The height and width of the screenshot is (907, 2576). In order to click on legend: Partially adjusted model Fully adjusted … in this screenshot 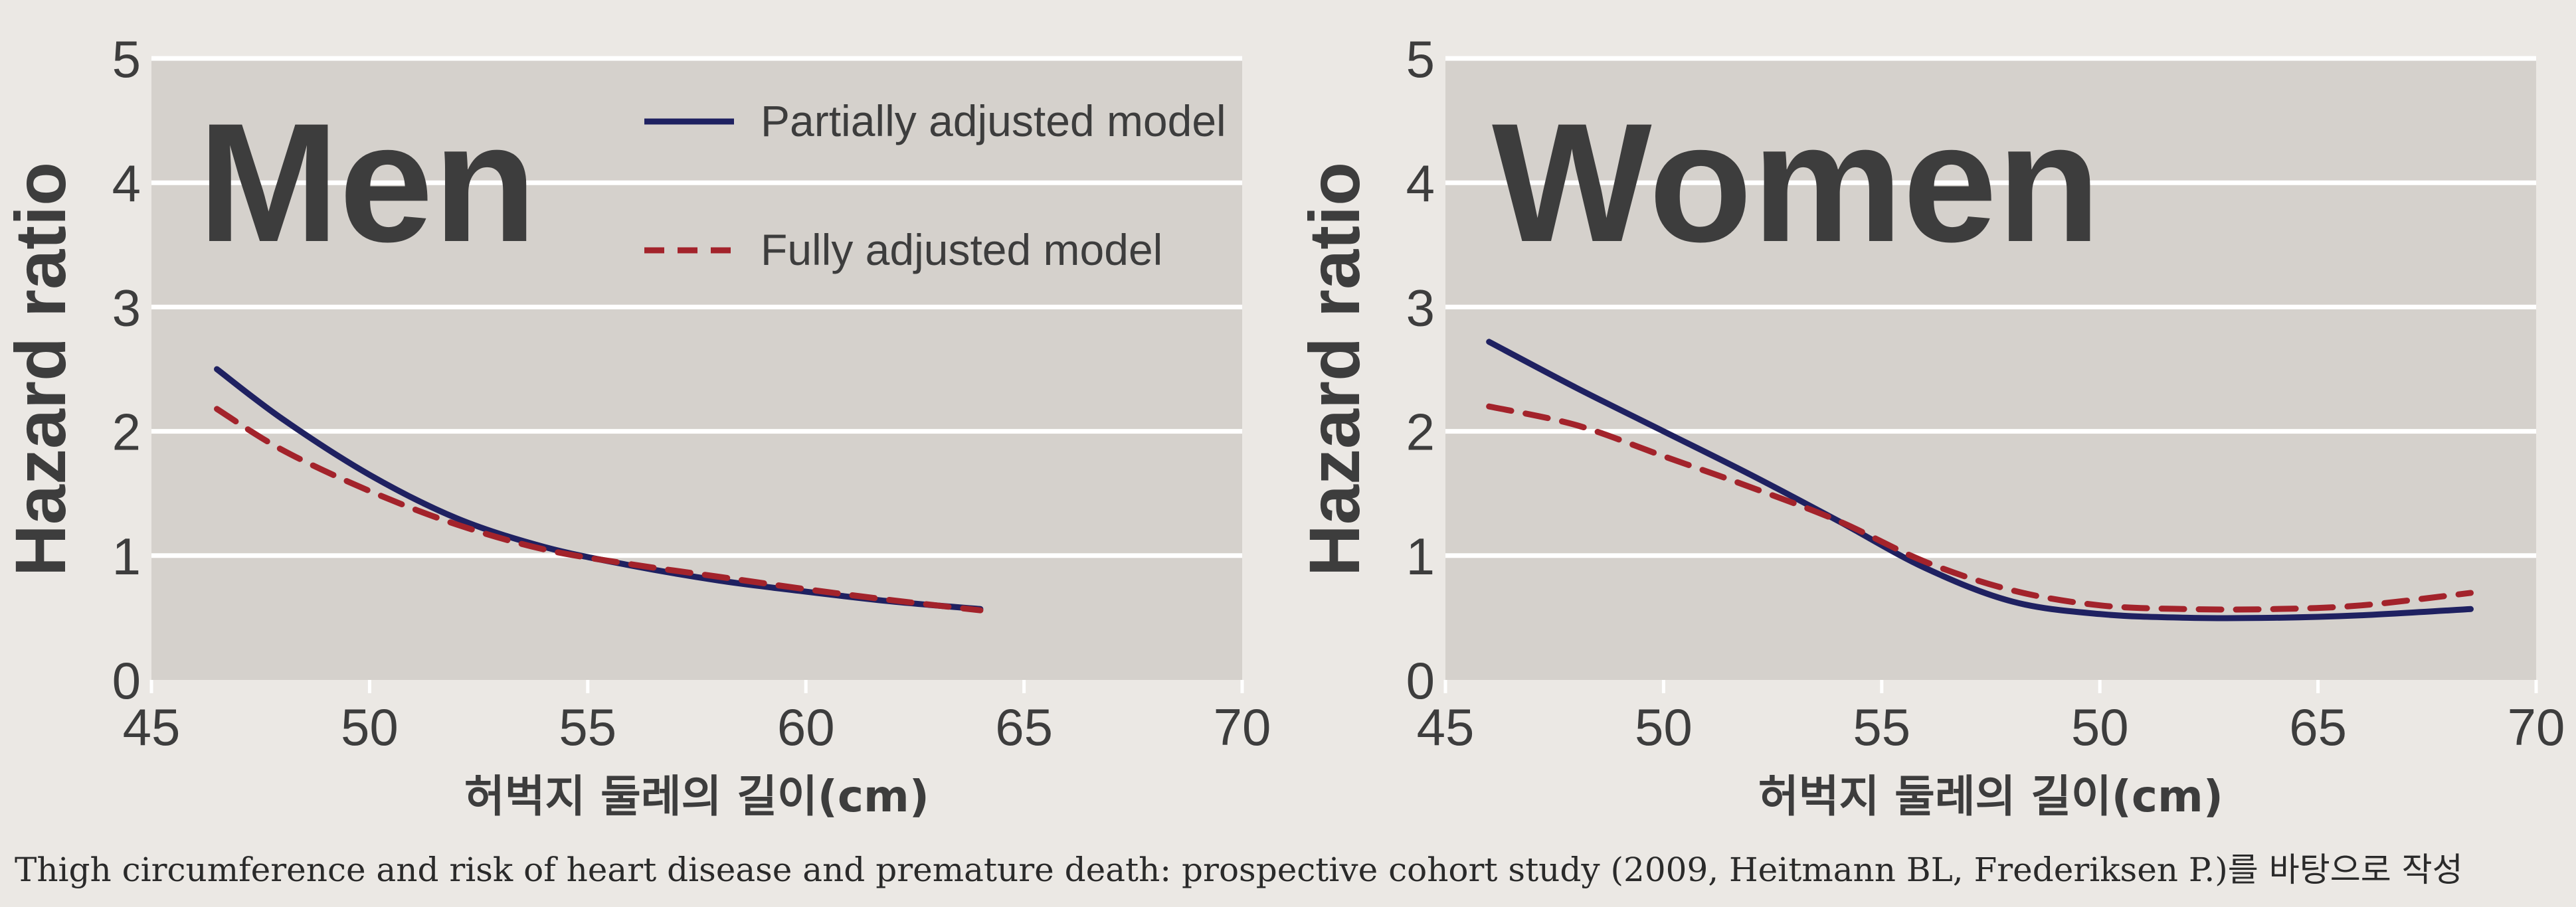, I will do `click(935, 185)`.